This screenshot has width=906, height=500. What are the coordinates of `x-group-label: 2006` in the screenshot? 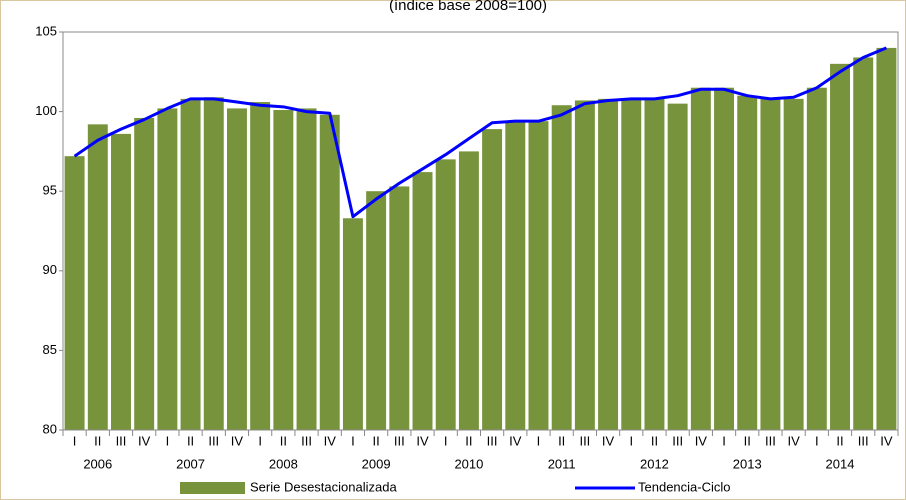 It's located at (97, 463).